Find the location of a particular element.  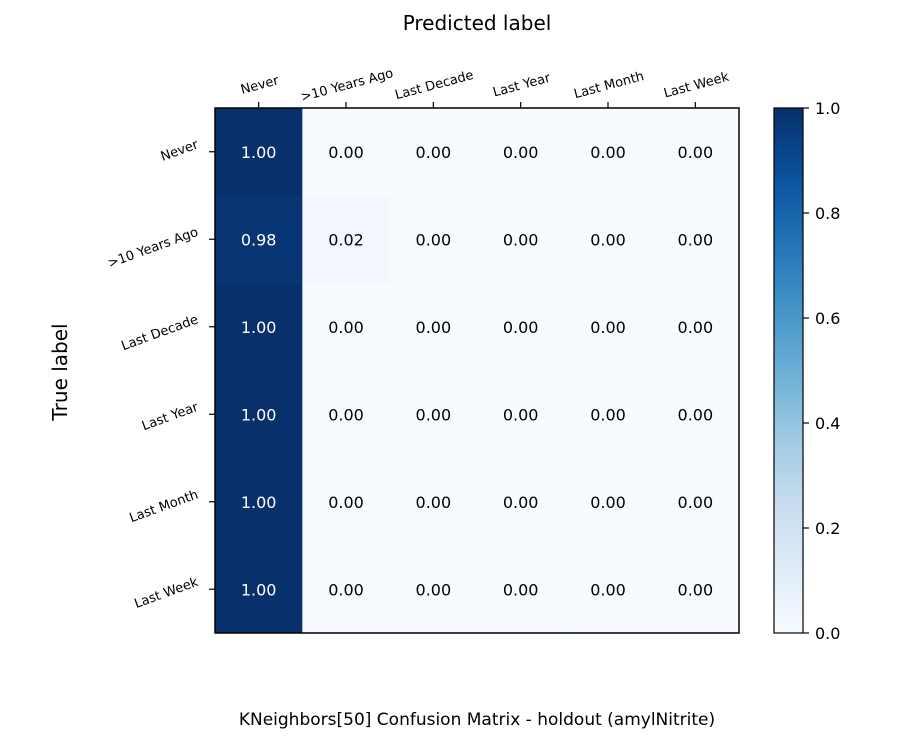

cell-value-label: 0.98 is located at coordinates (259, 239).